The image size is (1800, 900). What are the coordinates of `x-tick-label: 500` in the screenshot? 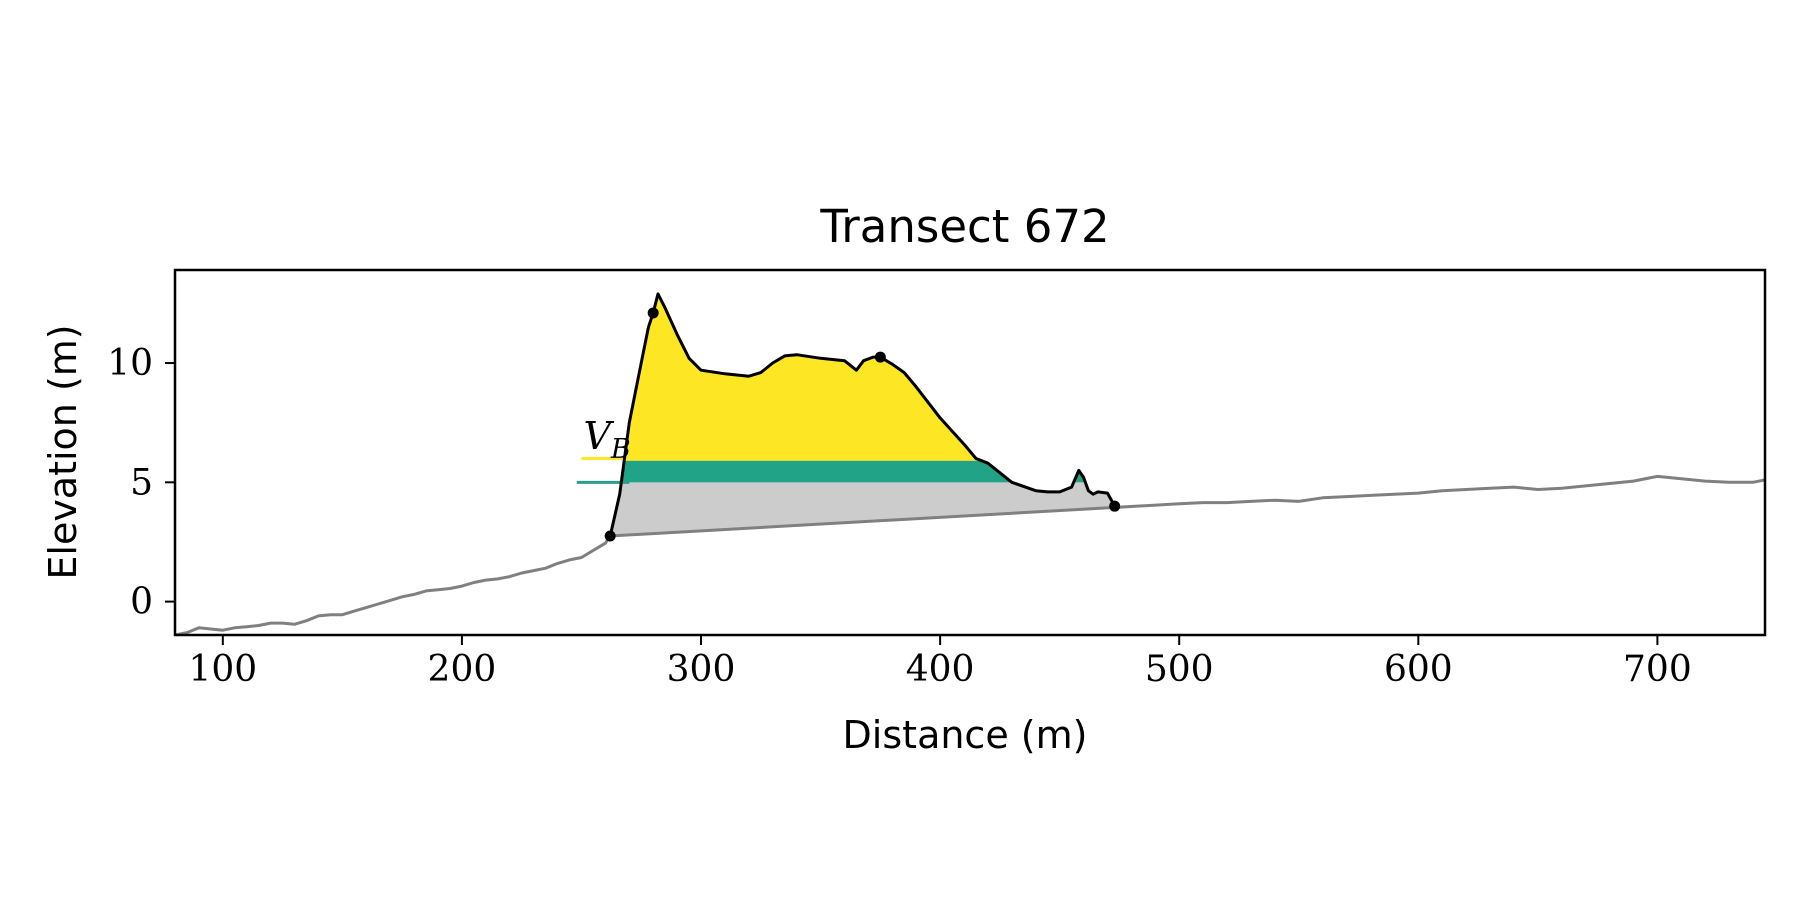 It's located at (1179, 669).